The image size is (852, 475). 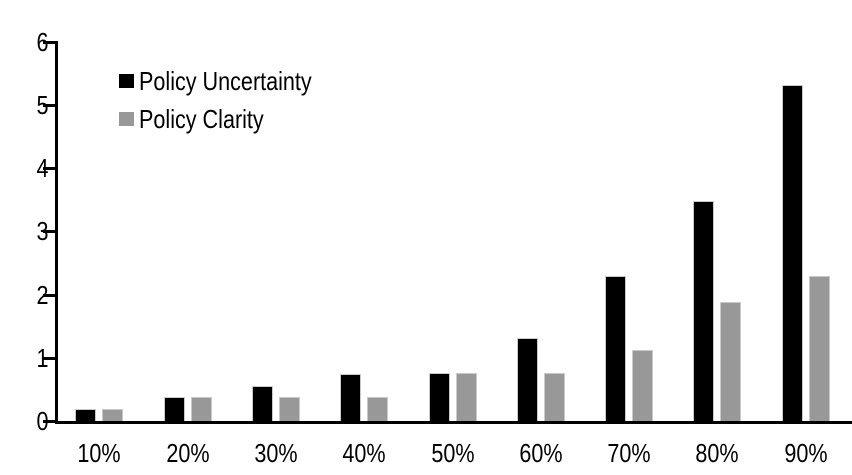 I want to click on x-axis-category-label-text: 20%, so click(x=187, y=453).